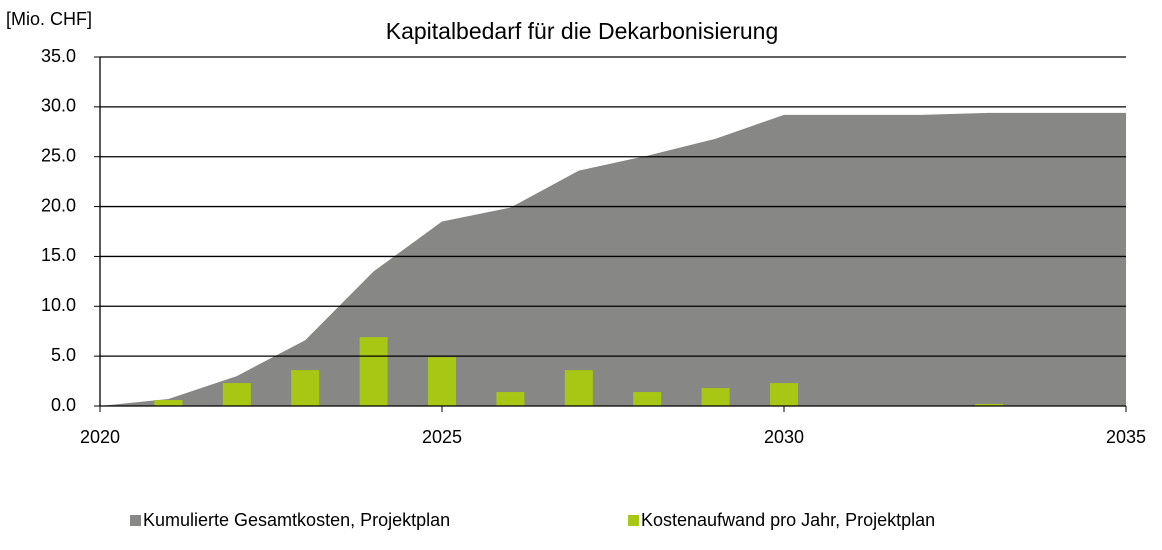  What do you see at coordinates (58, 155) in the screenshot?
I see `y-tick-label: 25.0` at bounding box center [58, 155].